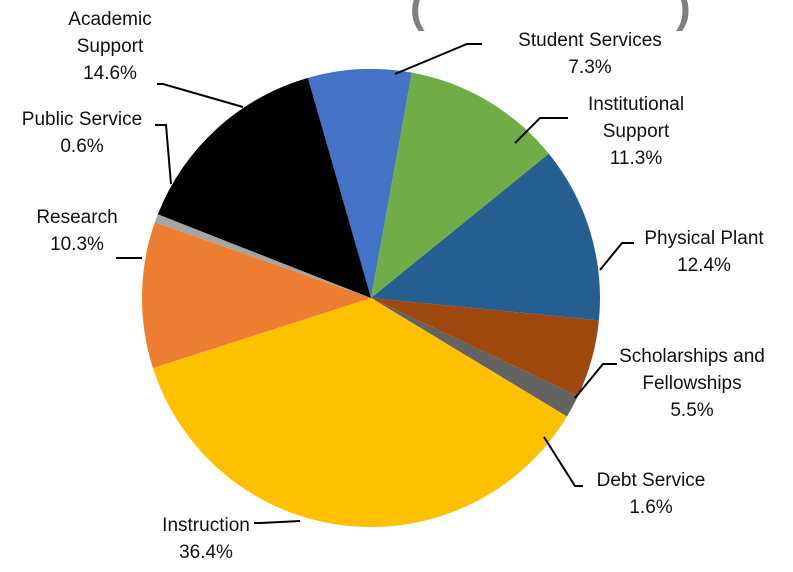  I want to click on pie-slice-student-services, so click(359, 184).